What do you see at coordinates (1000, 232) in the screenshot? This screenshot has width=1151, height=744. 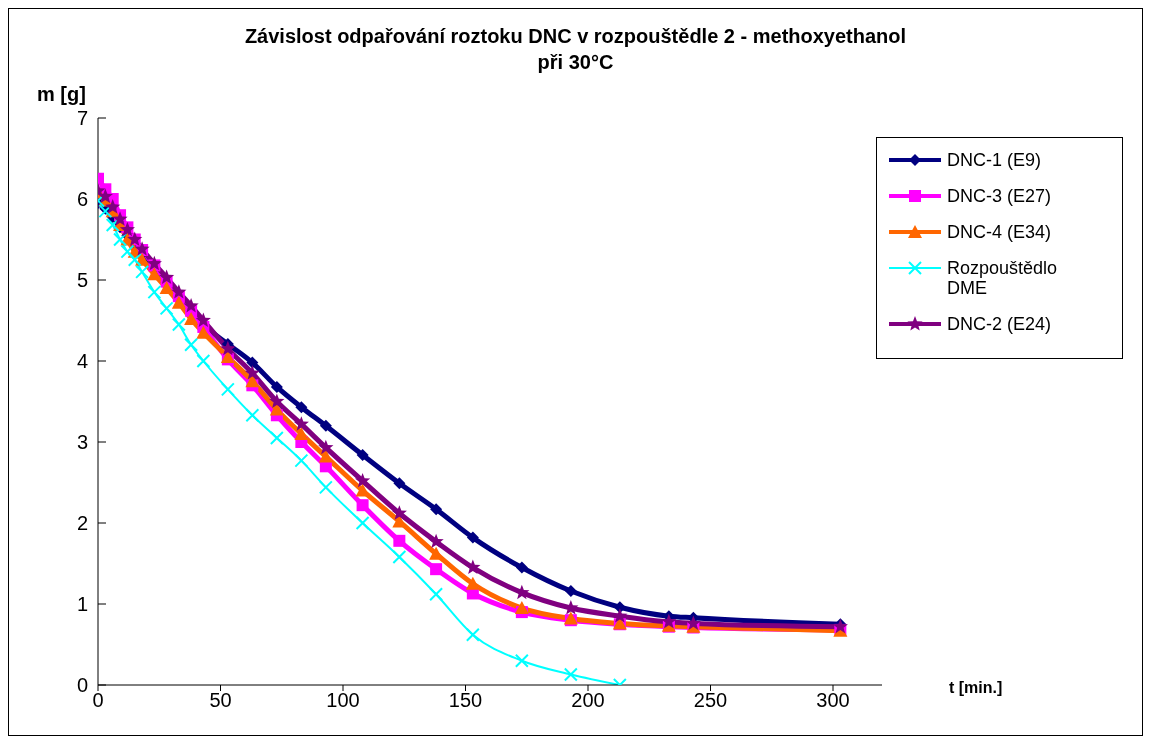 I see `legend-label: DNC-4 (E34)` at bounding box center [1000, 232].